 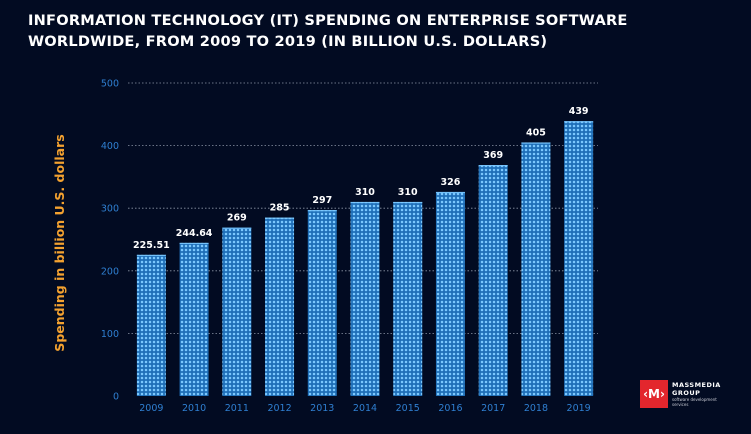 I want to click on y-tick-label: 100, so click(x=110, y=334).